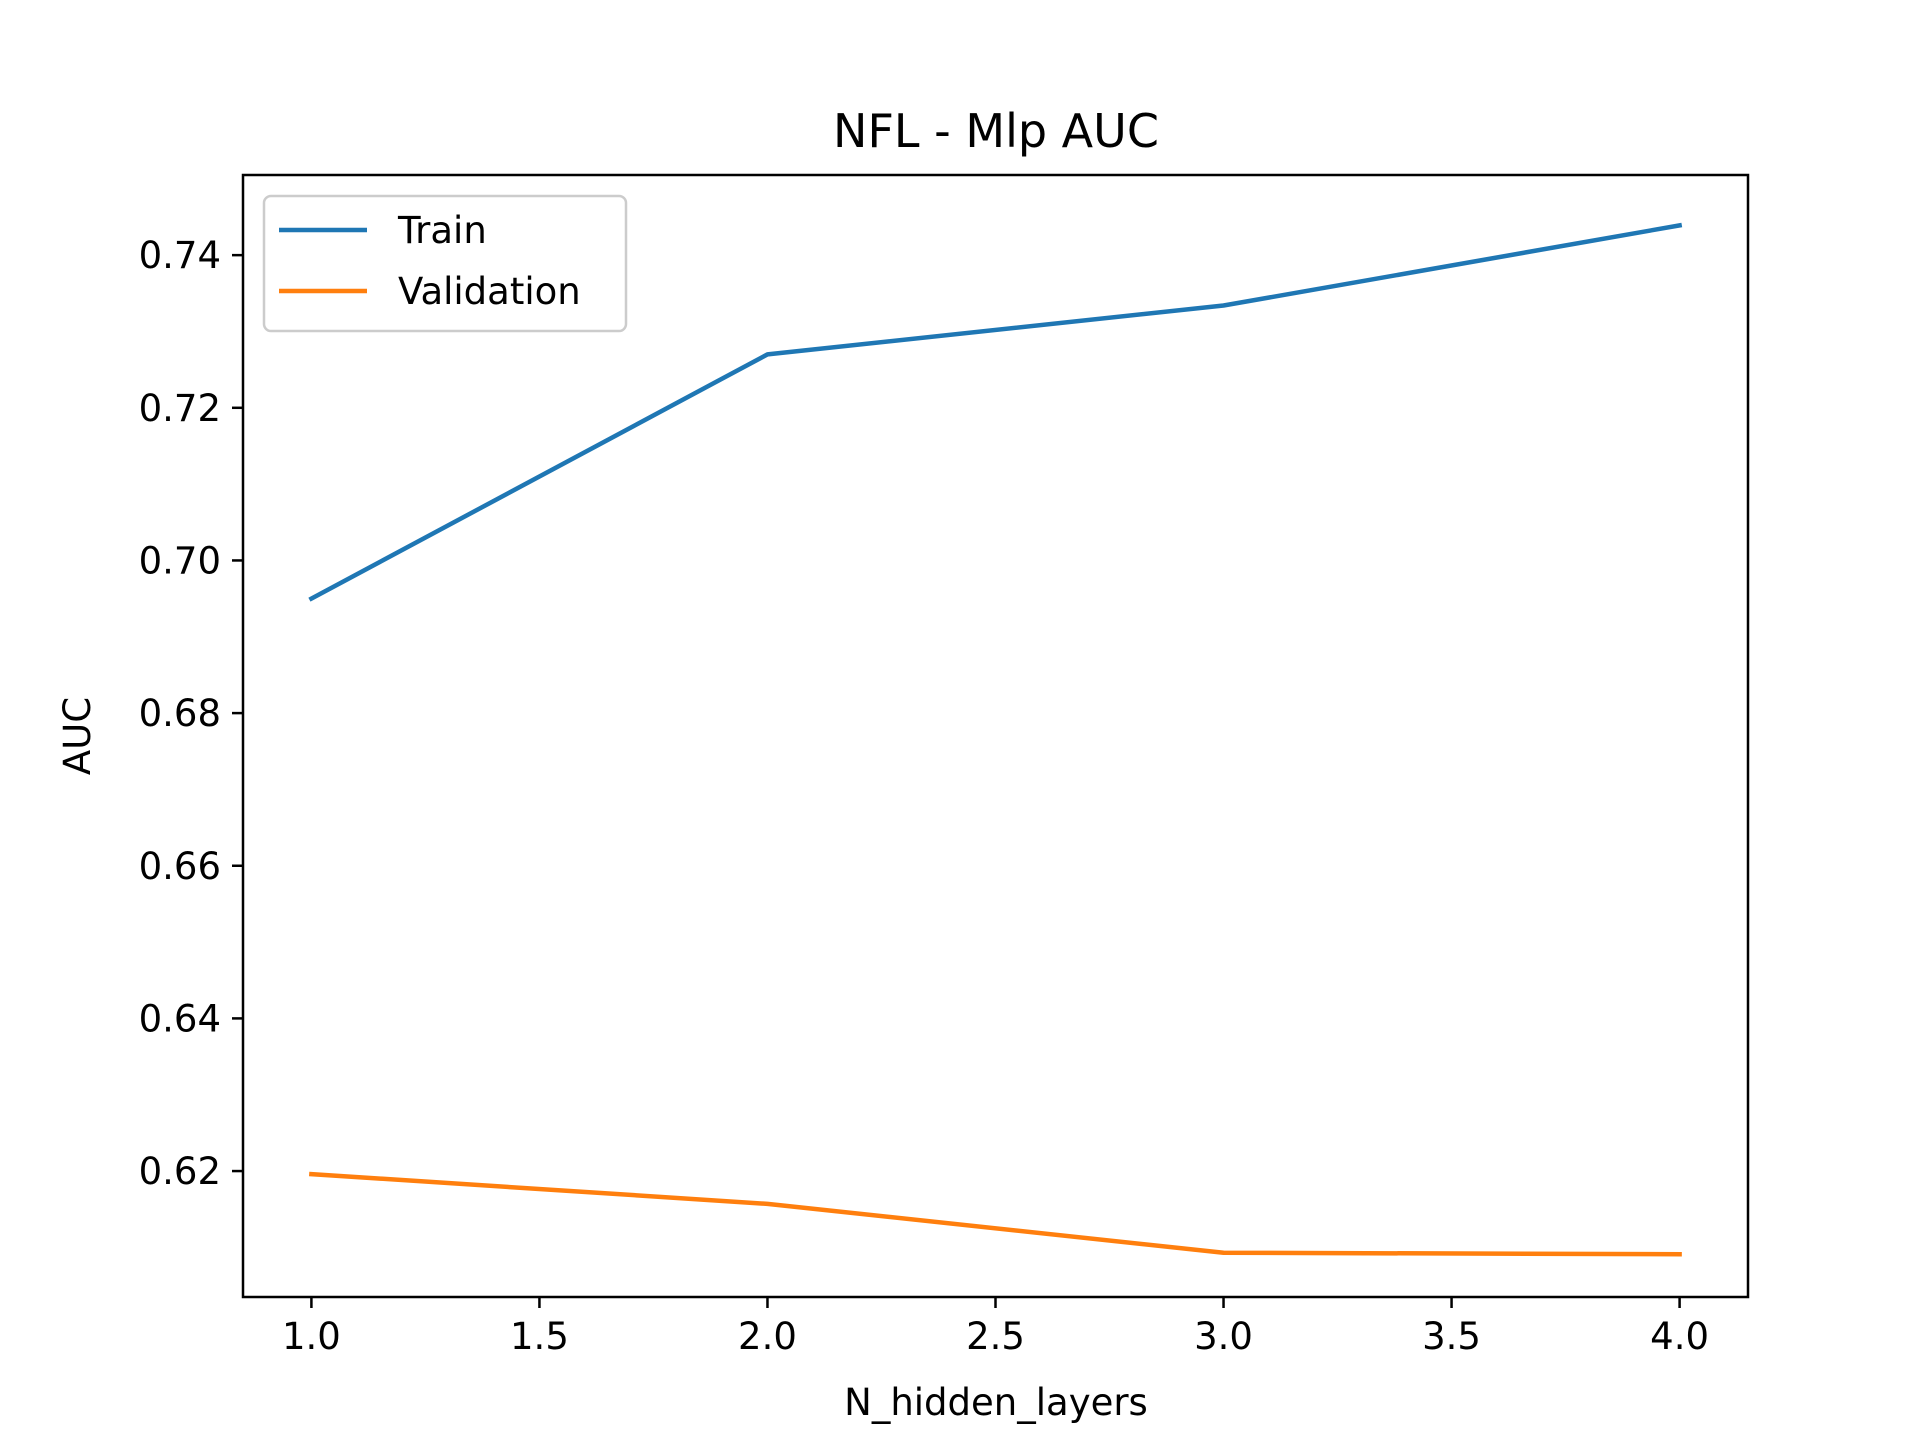 The width and height of the screenshot is (1920, 1440). Describe the element at coordinates (1679, 1336) in the screenshot. I see `x-tick-label: 4.0` at that location.